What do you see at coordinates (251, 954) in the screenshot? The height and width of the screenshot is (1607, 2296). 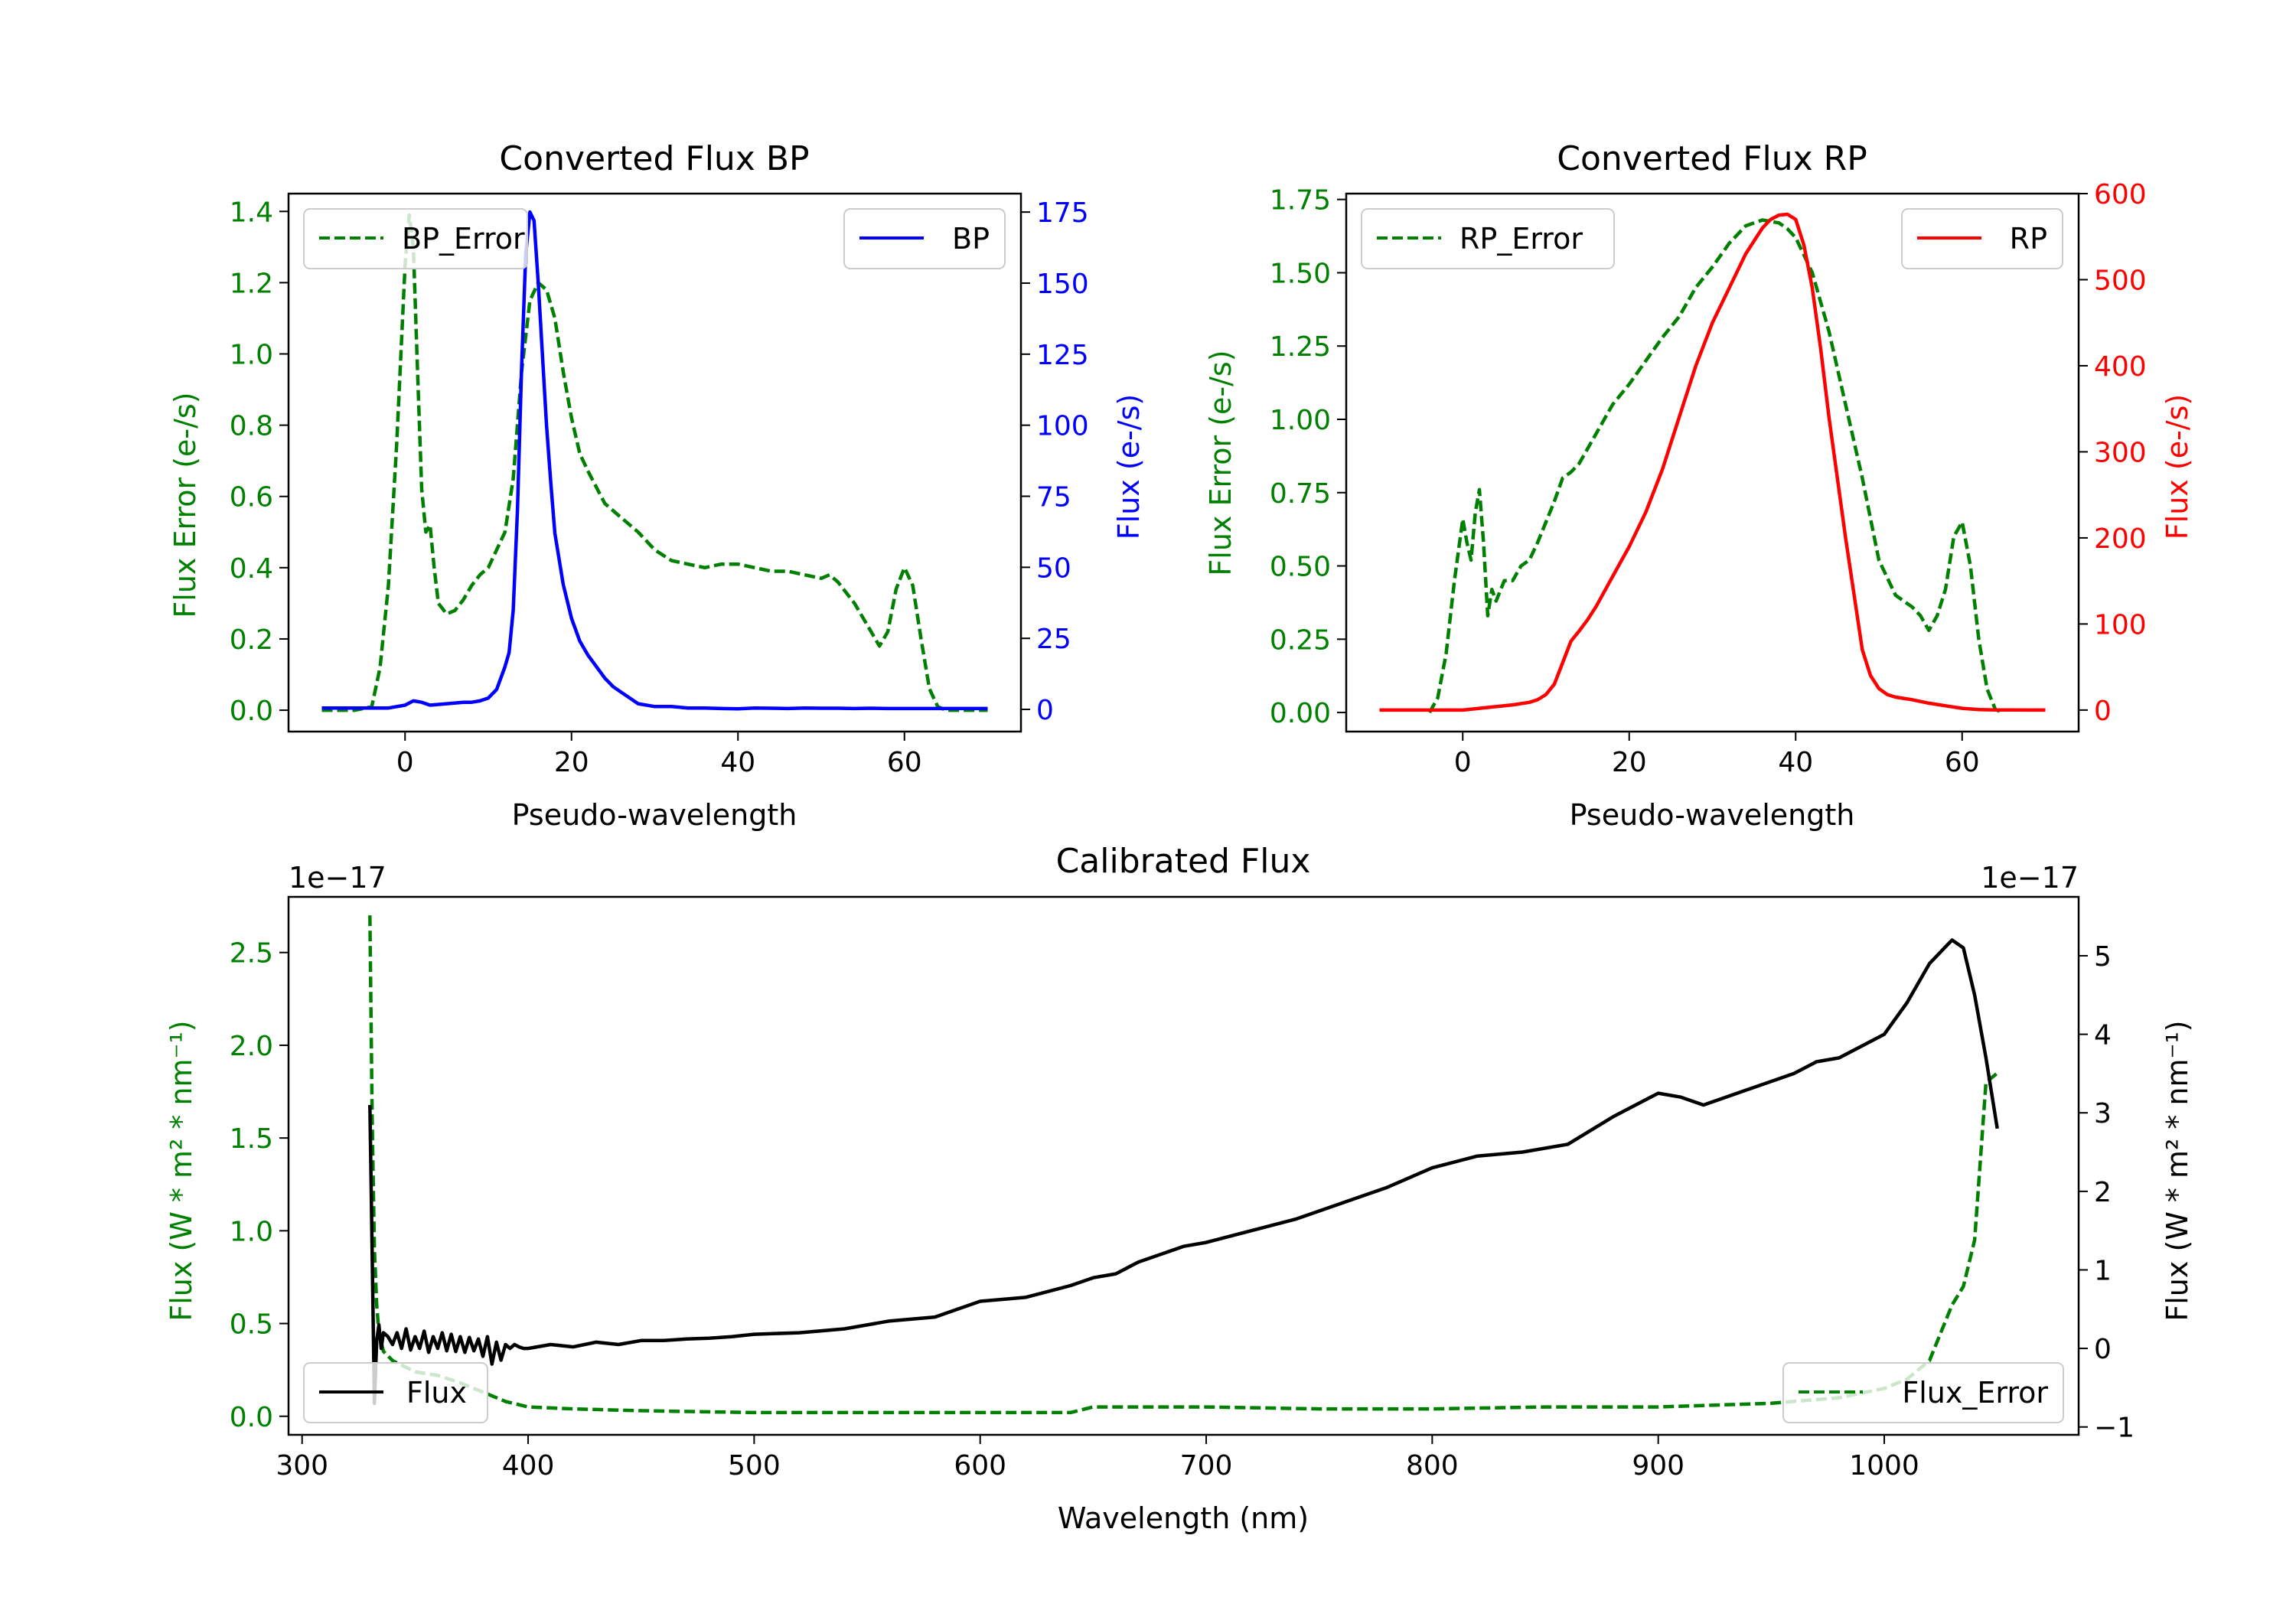 I see `calibrated-ytick-left-label: 2.5` at bounding box center [251, 954].